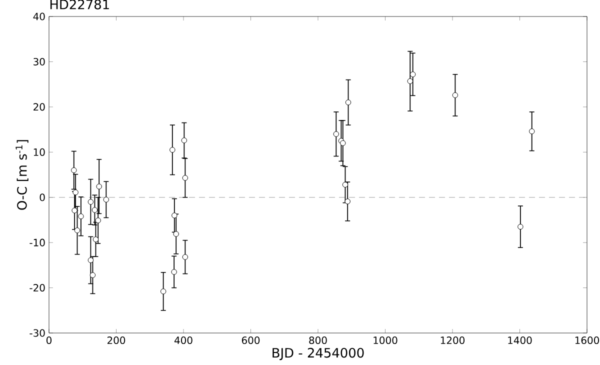 This screenshot has width=600, height=365. What do you see at coordinates (79, 5) in the screenshot?
I see `chart-title: HD22781` at bounding box center [79, 5].